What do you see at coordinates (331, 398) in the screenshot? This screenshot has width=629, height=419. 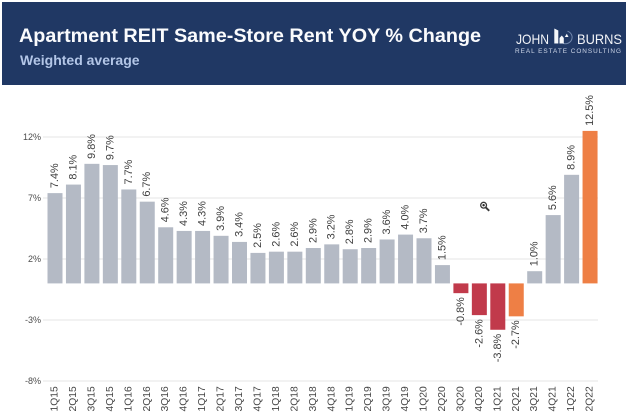 I see `svg-text: 4Q18` at bounding box center [331, 398].